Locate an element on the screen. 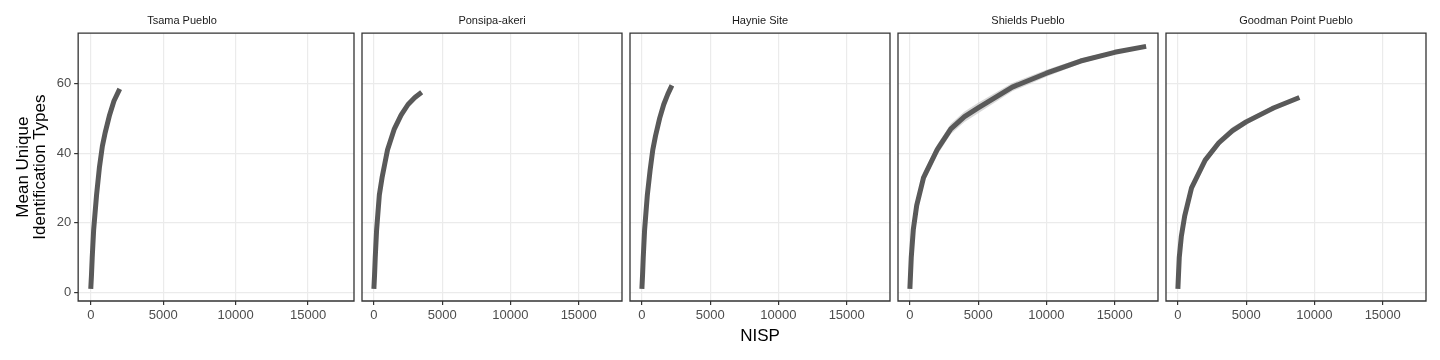  chart-title: Haynie Site is located at coordinates (760, 19).